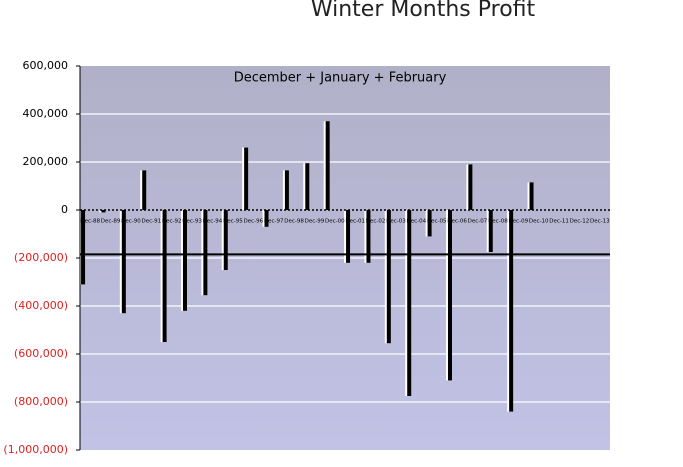 Image resolution: width=683 pixels, height=467 pixels. What do you see at coordinates (111, 222) in the screenshot?
I see `x-tick-label: Dec-89` at bounding box center [111, 222].